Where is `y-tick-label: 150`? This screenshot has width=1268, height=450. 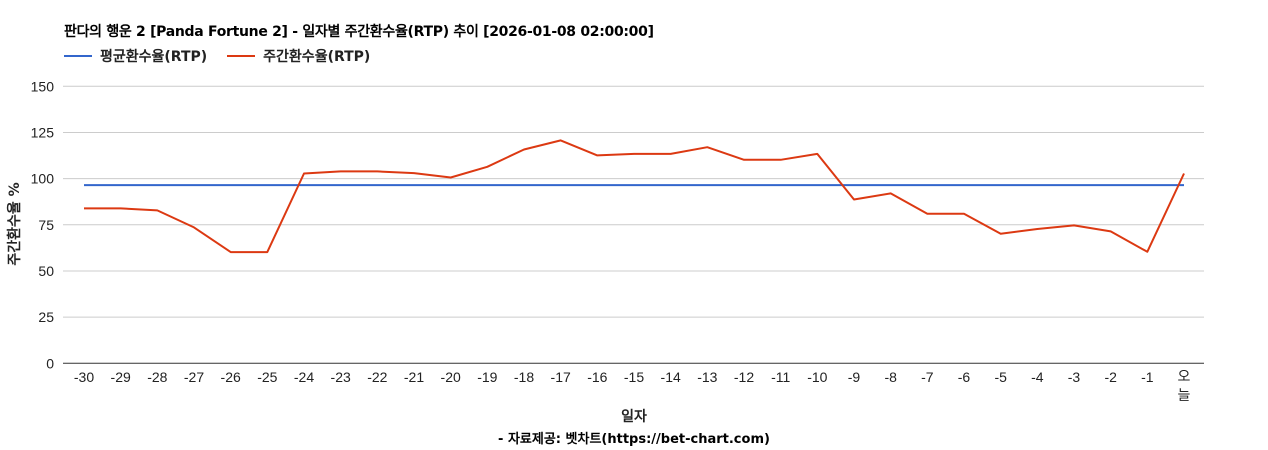 y-tick-label: 150 is located at coordinates (43, 86).